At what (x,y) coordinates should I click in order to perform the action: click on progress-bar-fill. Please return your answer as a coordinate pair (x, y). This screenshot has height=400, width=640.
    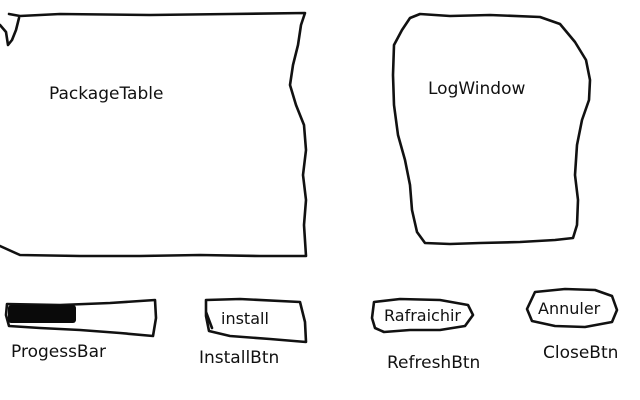
    Looking at the image, I should click on (42, 314).